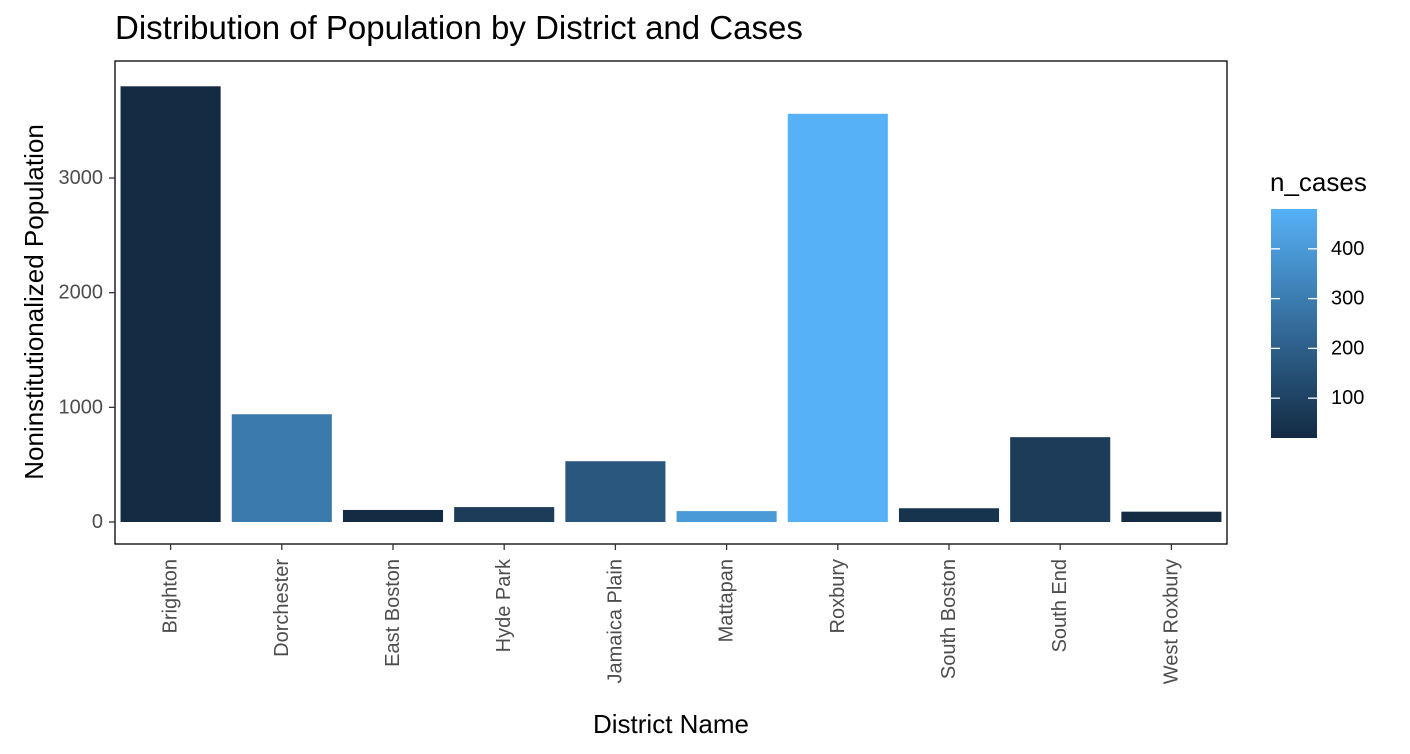  What do you see at coordinates (1318, 182) in the screenshot?
I see `legend-title: n_cases` at bounding box center [1318, 182].